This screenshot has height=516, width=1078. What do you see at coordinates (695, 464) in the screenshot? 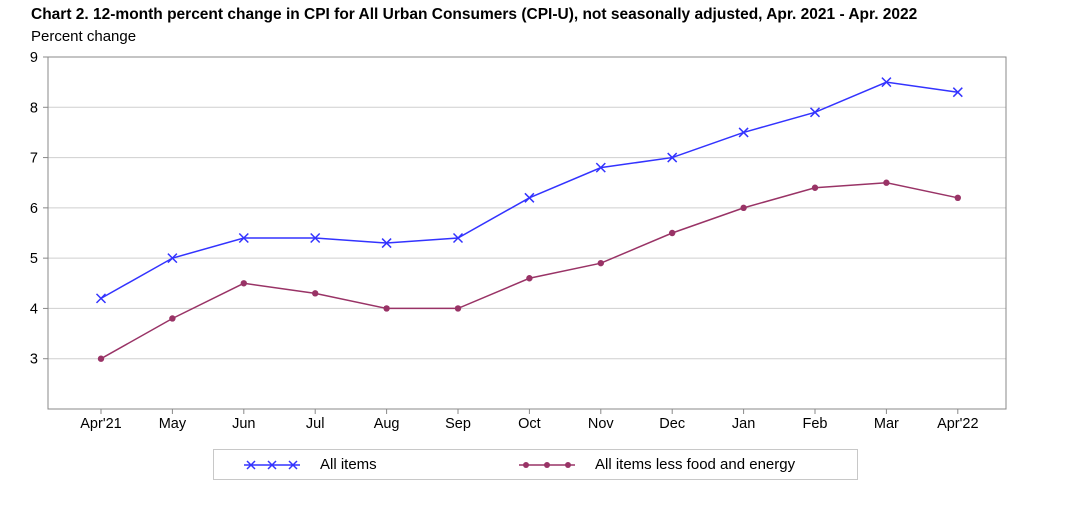
I see `legend-label-core: All items less food and energy` at bounding box center [695, 464].